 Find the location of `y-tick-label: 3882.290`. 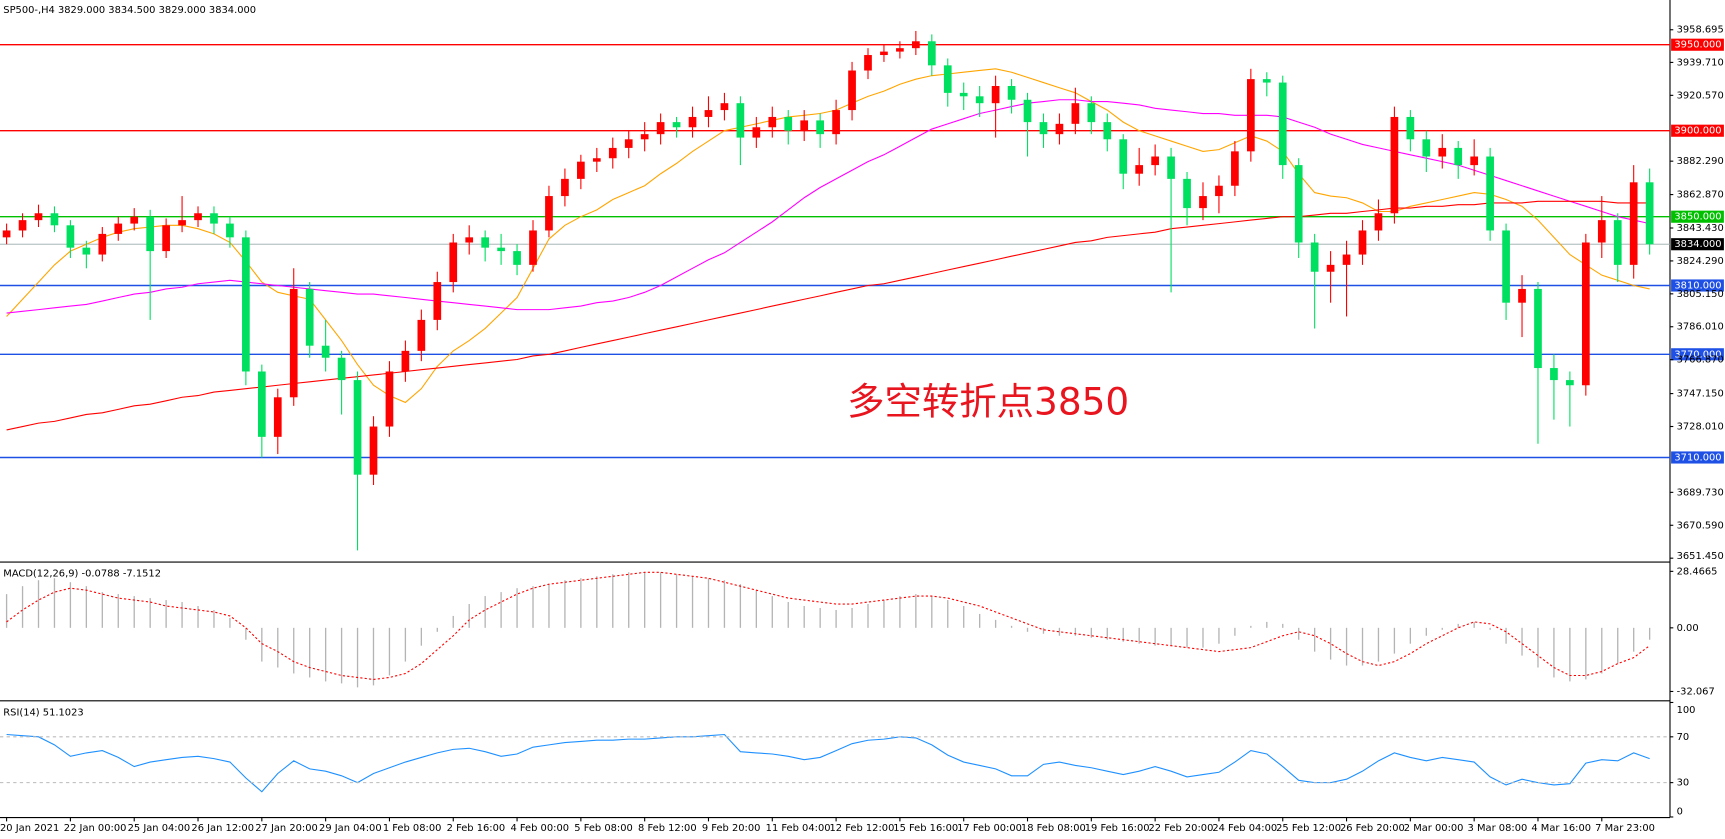

y-tick-label: 3882.290 is located at coordinates (1700, 161).